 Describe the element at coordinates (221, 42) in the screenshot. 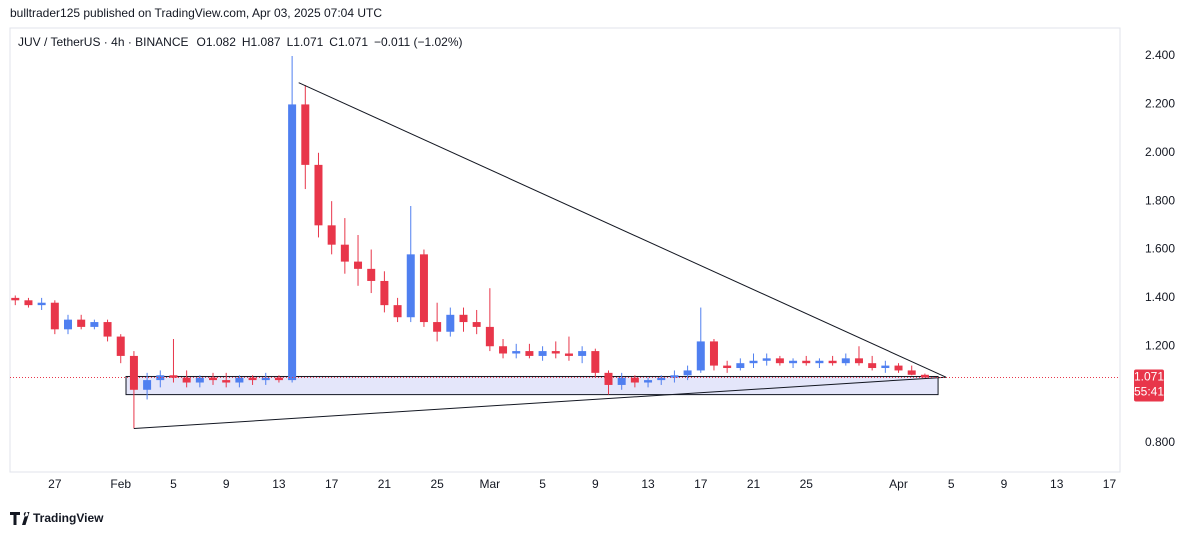

I see `ohlc-value: 1.082` at that location.